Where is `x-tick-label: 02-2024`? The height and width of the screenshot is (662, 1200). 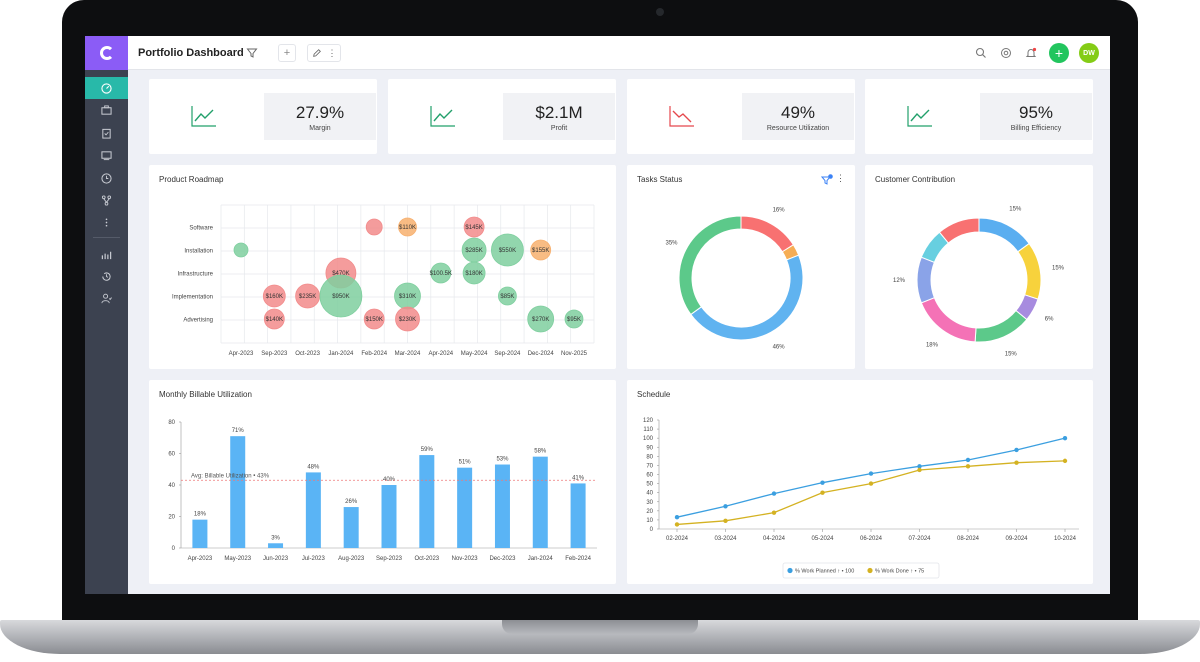
x-tick-label: 02-2024 is located at coordinates (677, 539).